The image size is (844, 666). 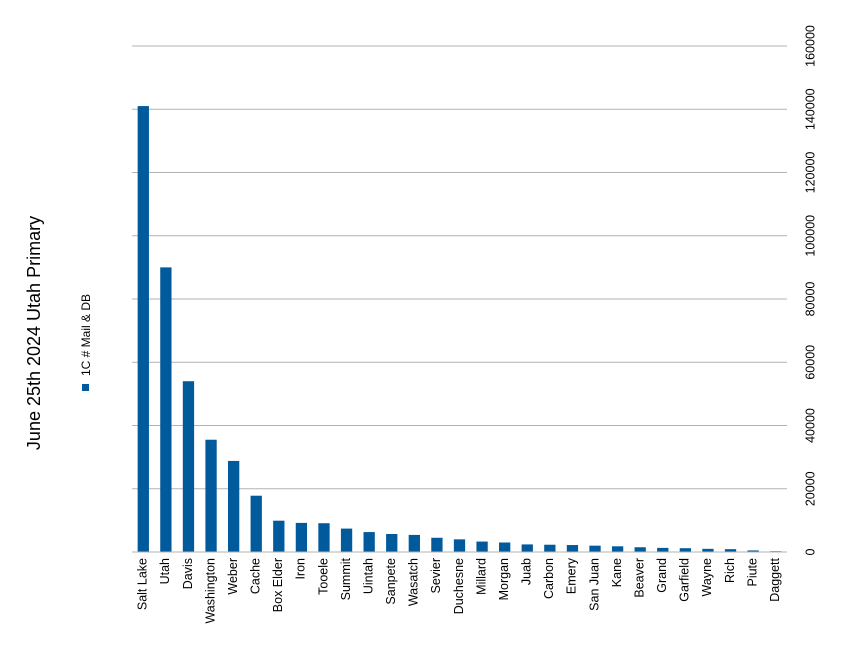 What do you see at coordinates (188, 573) in the screenshot?
I see `category-label: Davis` at bounding box center [188, 573].